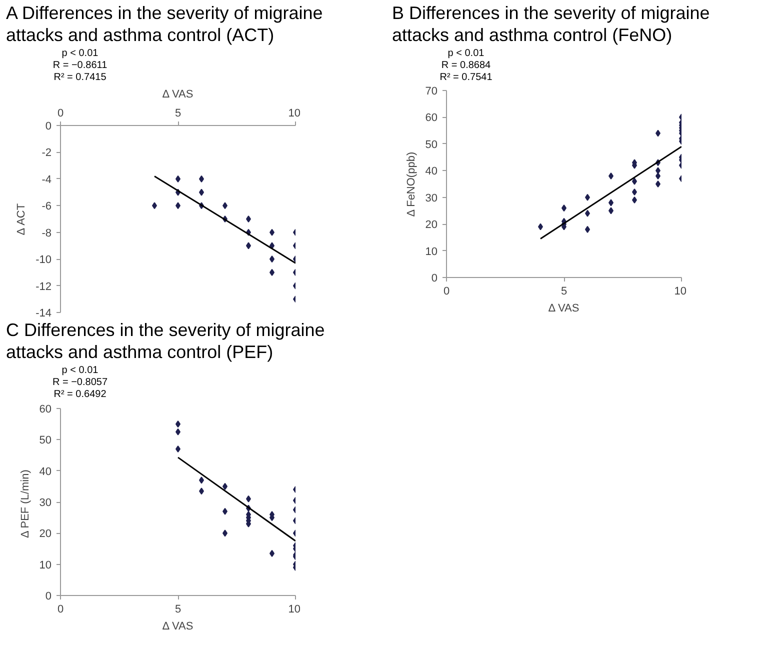 Image resolution: width=784 pixels, height=661 pixels. Describe the element at coordinates (166, 341) in the screenshot. I see `chart-title: C Differences in the severity of migraine attacks and asthma control (PEF)` at that location.